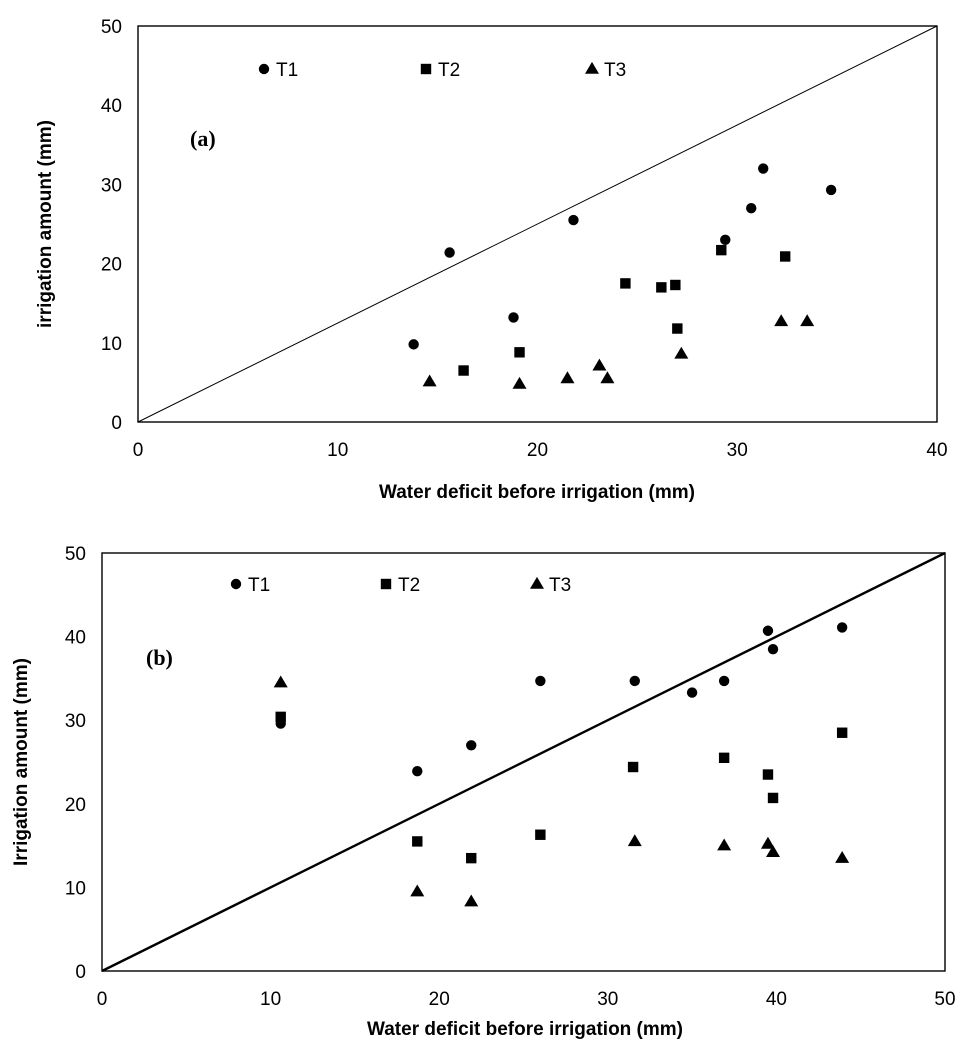 This screenshot has height=1048, width=963. What do you see at coordinates (45, 224) in the screenshot?
I see `y-axis-title-a: irrigation amount (mm)` at bounding box center [45, 224].